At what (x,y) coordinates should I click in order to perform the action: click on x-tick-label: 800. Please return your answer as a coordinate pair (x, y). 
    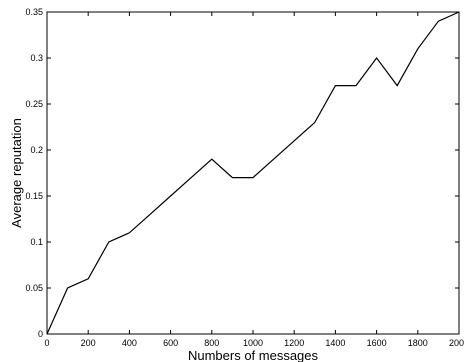
    Looking at the image, I should click on (211, 343).